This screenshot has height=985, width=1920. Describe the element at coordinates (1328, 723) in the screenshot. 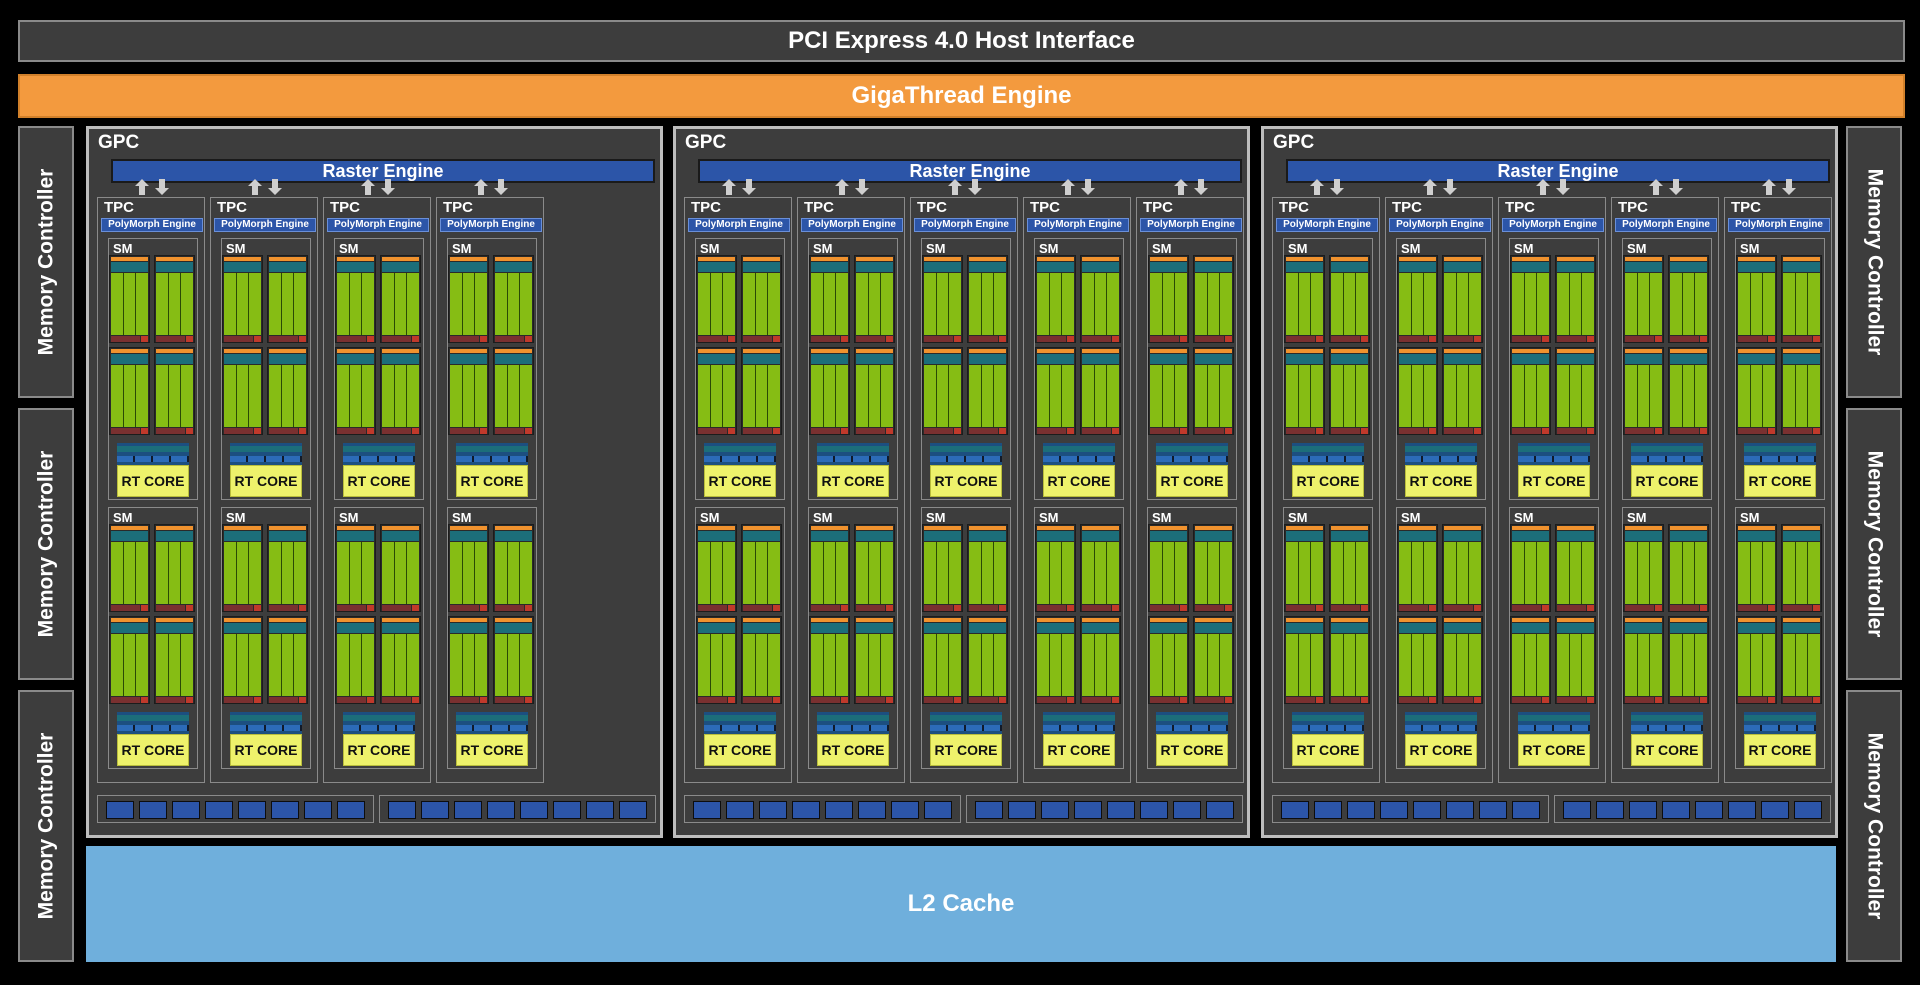

I see `texture-unit-bar` at that location.